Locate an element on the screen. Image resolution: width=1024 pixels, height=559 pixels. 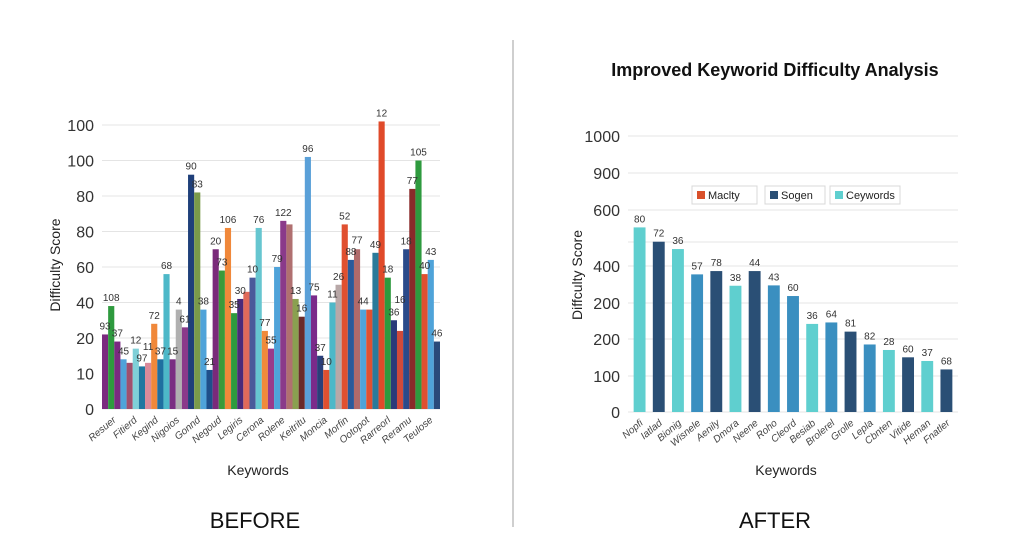
bar-value-label: 93 is located at coordinates (106, 326).